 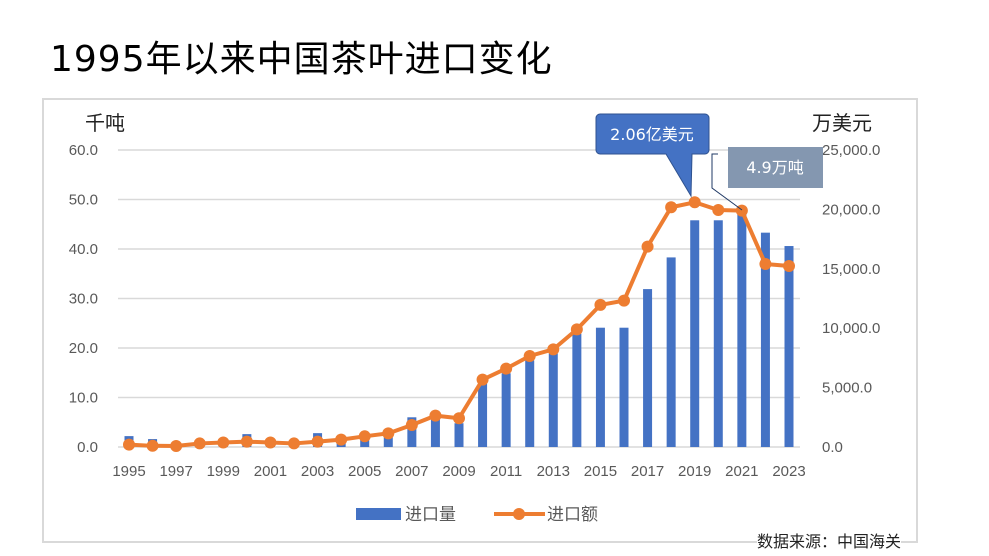 I want to click on x-tick-label: 2019, so click(x=694, y=471).